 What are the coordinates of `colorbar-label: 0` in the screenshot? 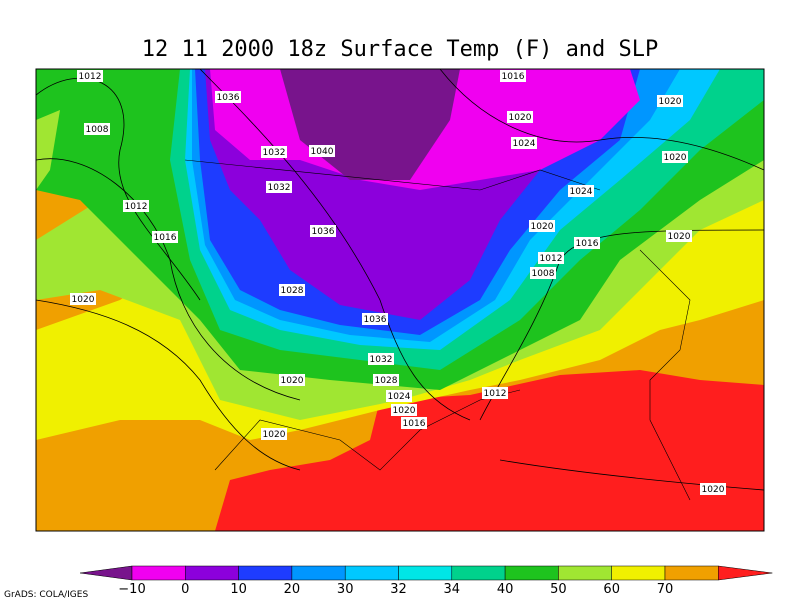 It's located at (185, 589).